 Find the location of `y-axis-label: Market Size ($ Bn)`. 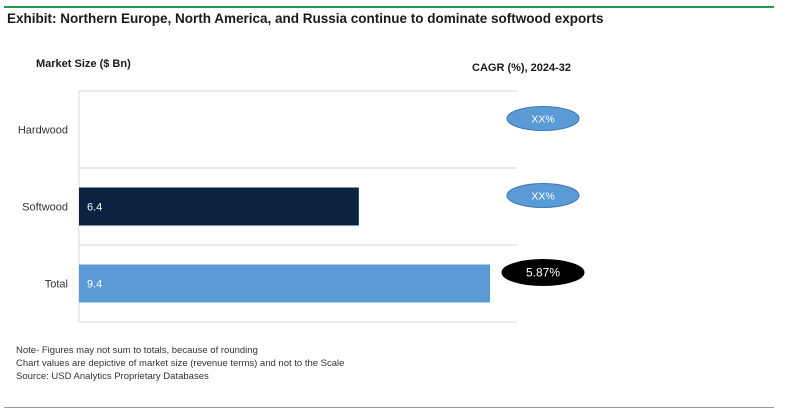

y-axis-label: Market Size ($ Bn) is located at coordinates (83, 64).